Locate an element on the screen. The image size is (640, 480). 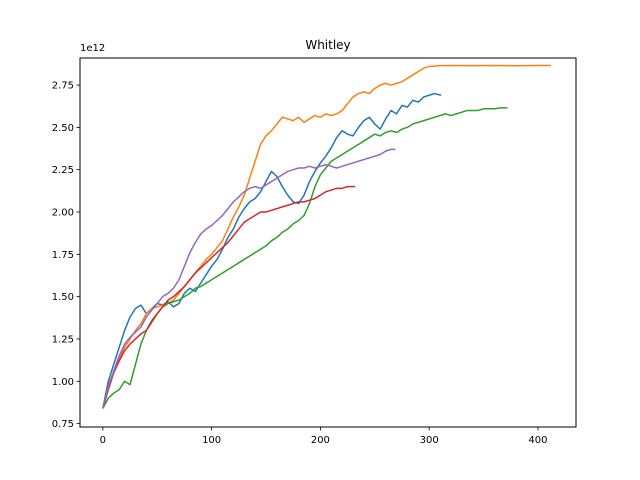
y-tick-label: 1.50 is located at coordinates (63, 297).